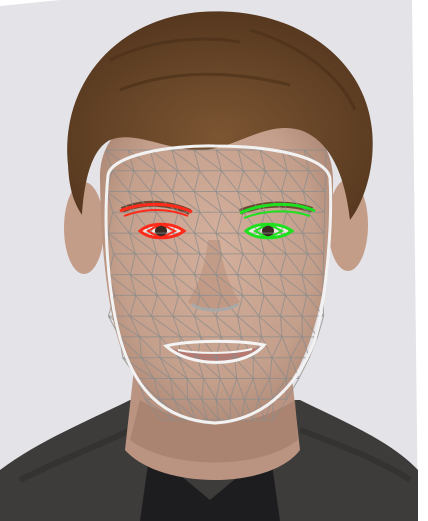  What do you see at coordinates (214, 431) in the screenshot?
I see `neck-shadow` at bounding box center [214, 431].